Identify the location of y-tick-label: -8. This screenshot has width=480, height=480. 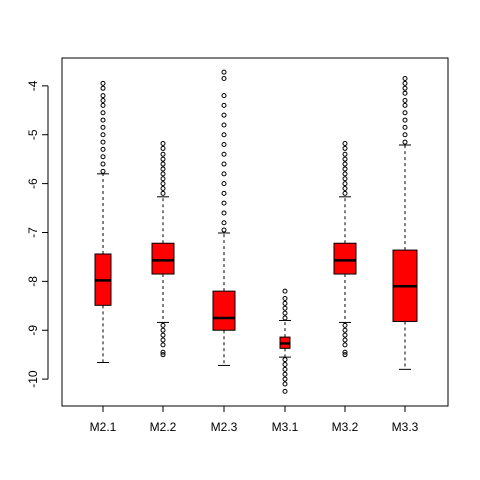
(33, 281).